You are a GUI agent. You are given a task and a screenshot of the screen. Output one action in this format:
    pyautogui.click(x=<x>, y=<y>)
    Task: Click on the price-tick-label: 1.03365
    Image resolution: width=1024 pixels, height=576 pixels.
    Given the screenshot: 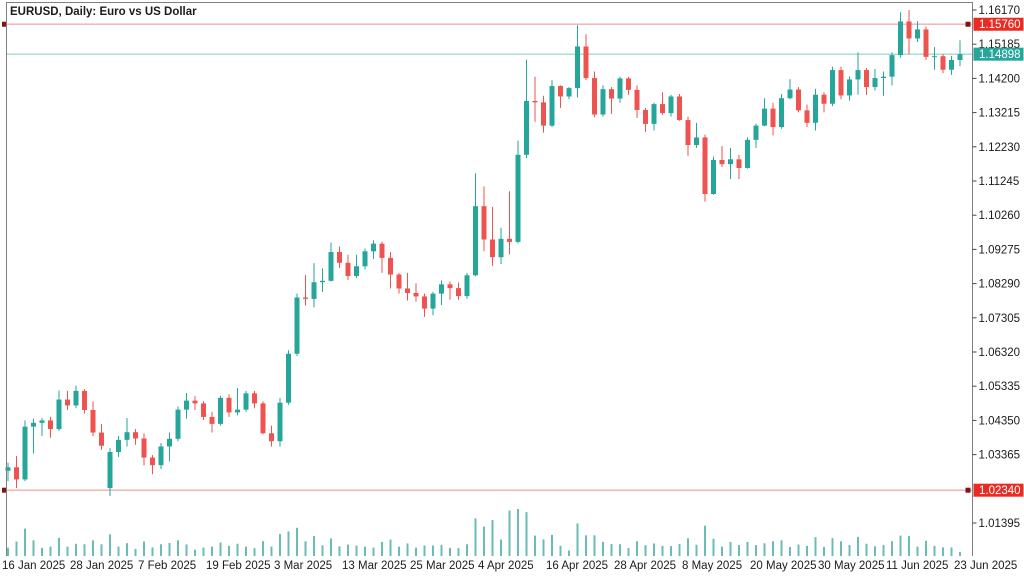 What is the action you would take?
    pyautogui.click(x=1000, y=456)
    